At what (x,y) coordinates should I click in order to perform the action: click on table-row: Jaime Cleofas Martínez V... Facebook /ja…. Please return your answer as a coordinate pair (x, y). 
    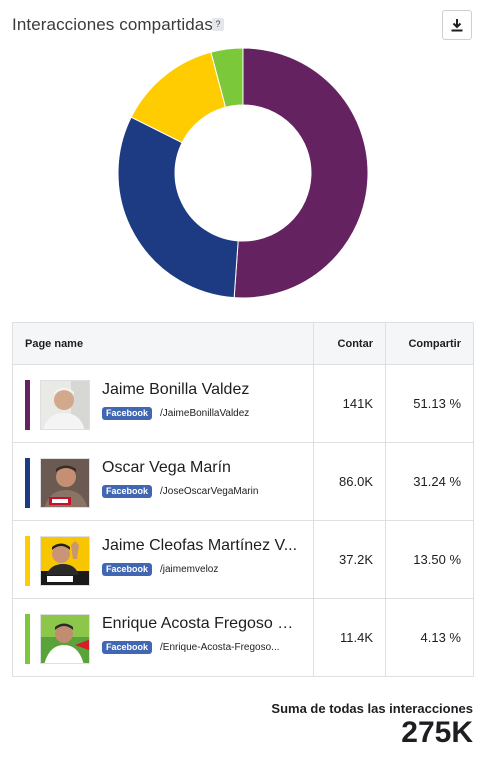
    Looking at the image, I should click on (243, 559).